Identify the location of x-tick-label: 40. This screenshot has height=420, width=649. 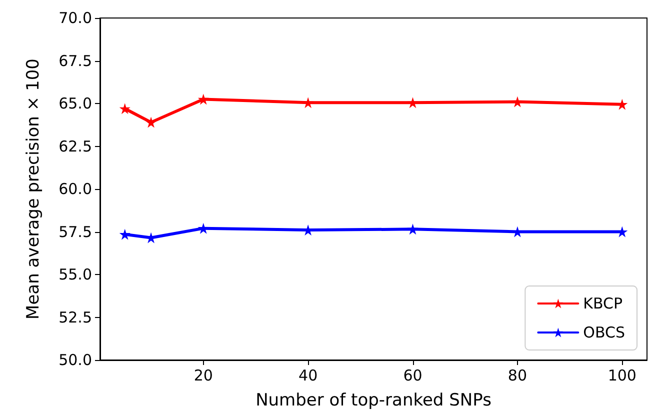
(308, 375).